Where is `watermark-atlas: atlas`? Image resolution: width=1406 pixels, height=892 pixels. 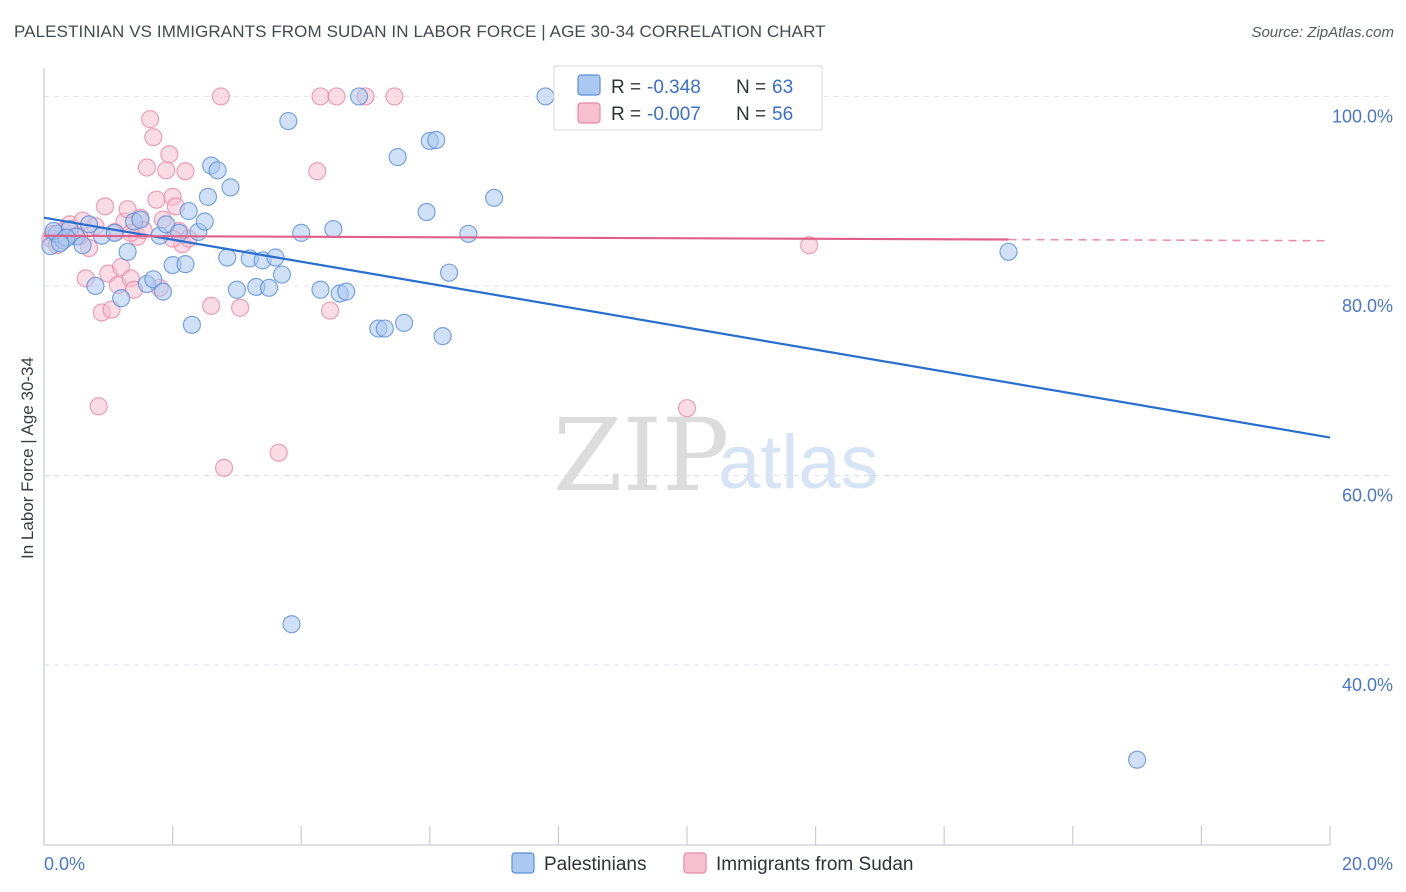 watermark-atlas: atlas is located at coordinates (798, 462).